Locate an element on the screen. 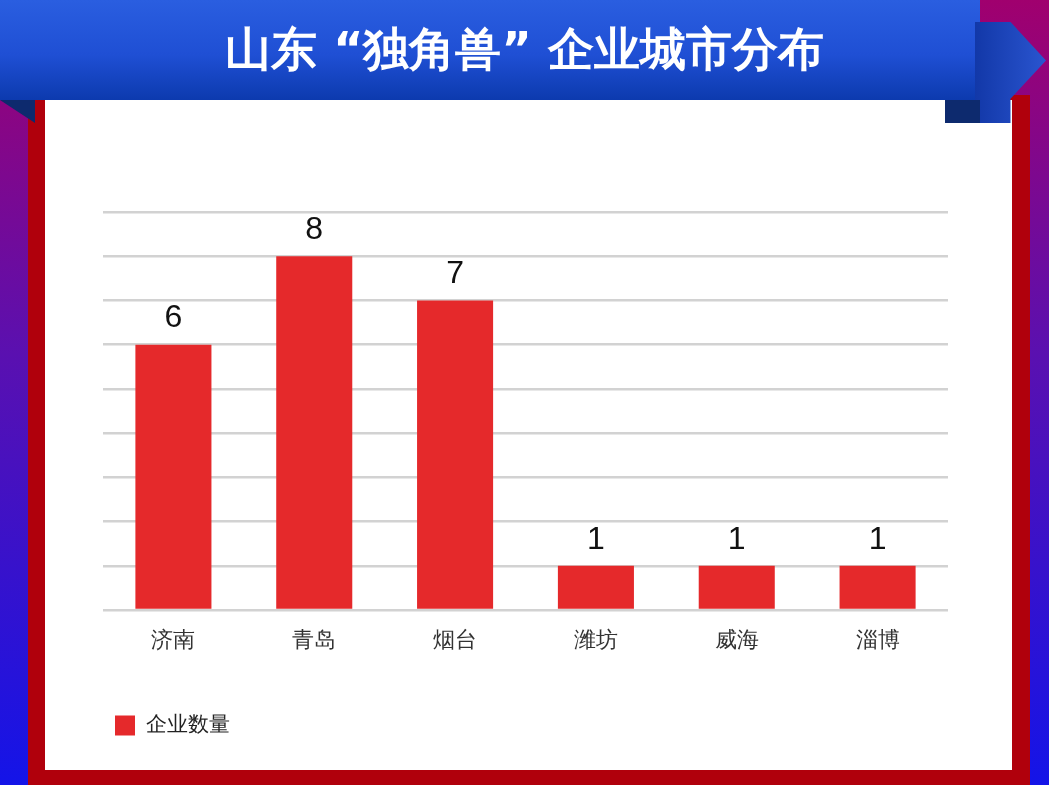 Image resolution: width=1049 pixels, height=785 pixels. data-label: 7 is located at coordinates (455, 272).